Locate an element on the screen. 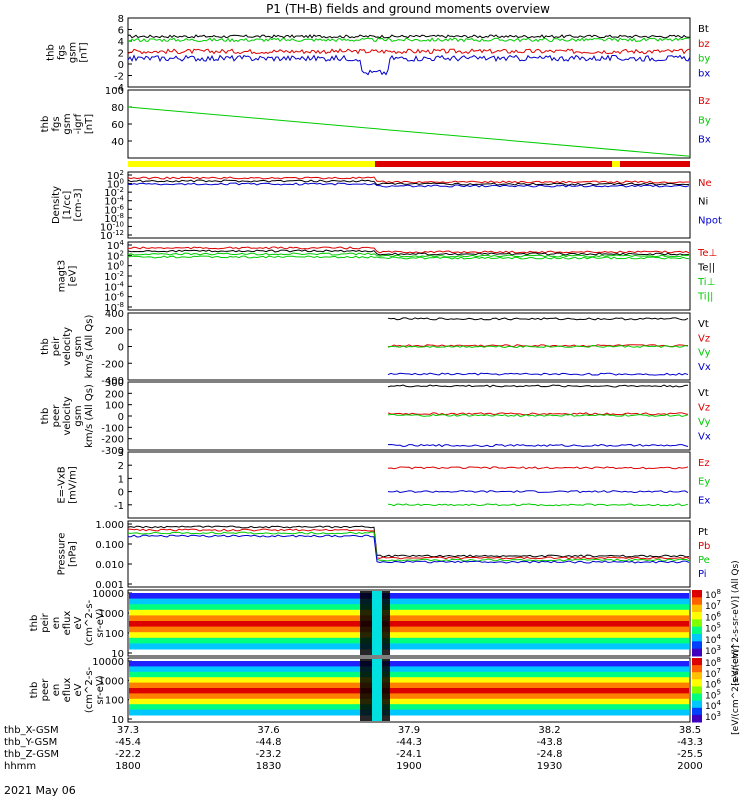 This screenshot has width=750, height=800. colorbar-8-tick: 10⁶ is located at coordinates (713, 616).